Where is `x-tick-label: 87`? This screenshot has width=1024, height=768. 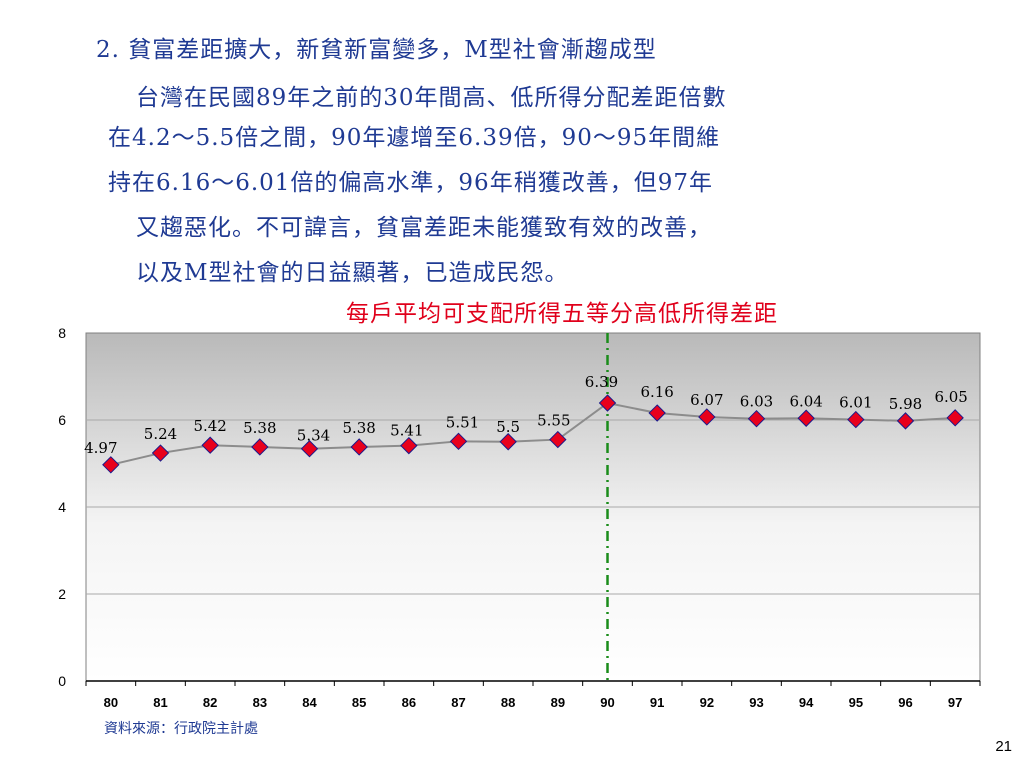 x-tick-label: 87 is located at coordinates (458, 702).